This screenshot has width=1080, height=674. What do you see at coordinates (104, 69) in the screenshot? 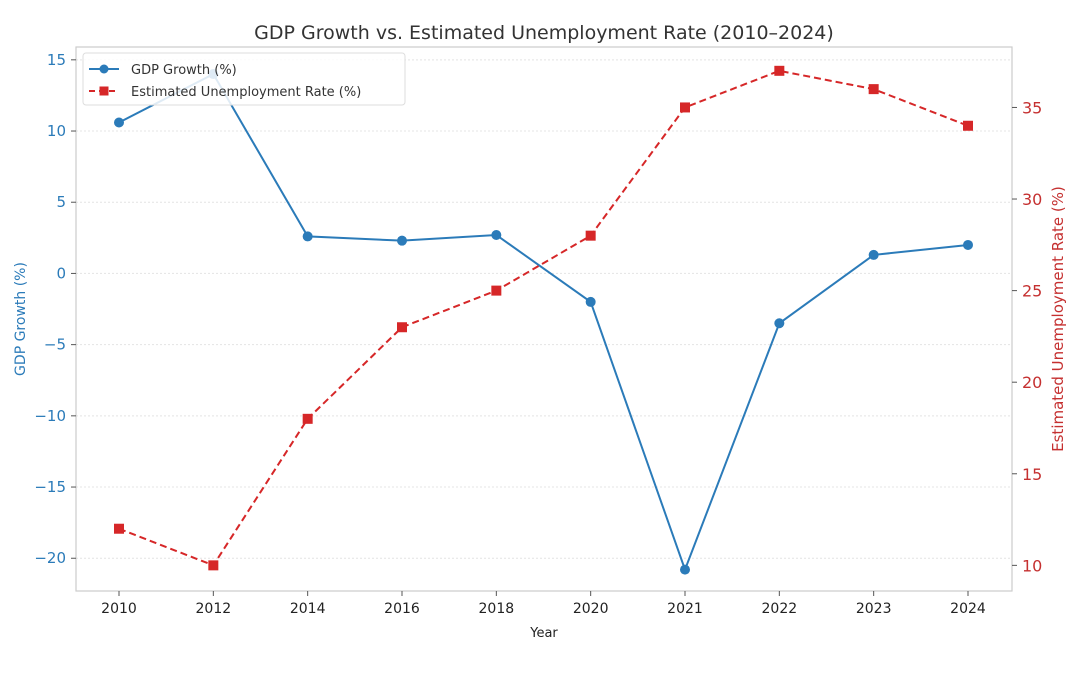
I see `legend-marker-circle-icon` at bounding box center [104, 69].